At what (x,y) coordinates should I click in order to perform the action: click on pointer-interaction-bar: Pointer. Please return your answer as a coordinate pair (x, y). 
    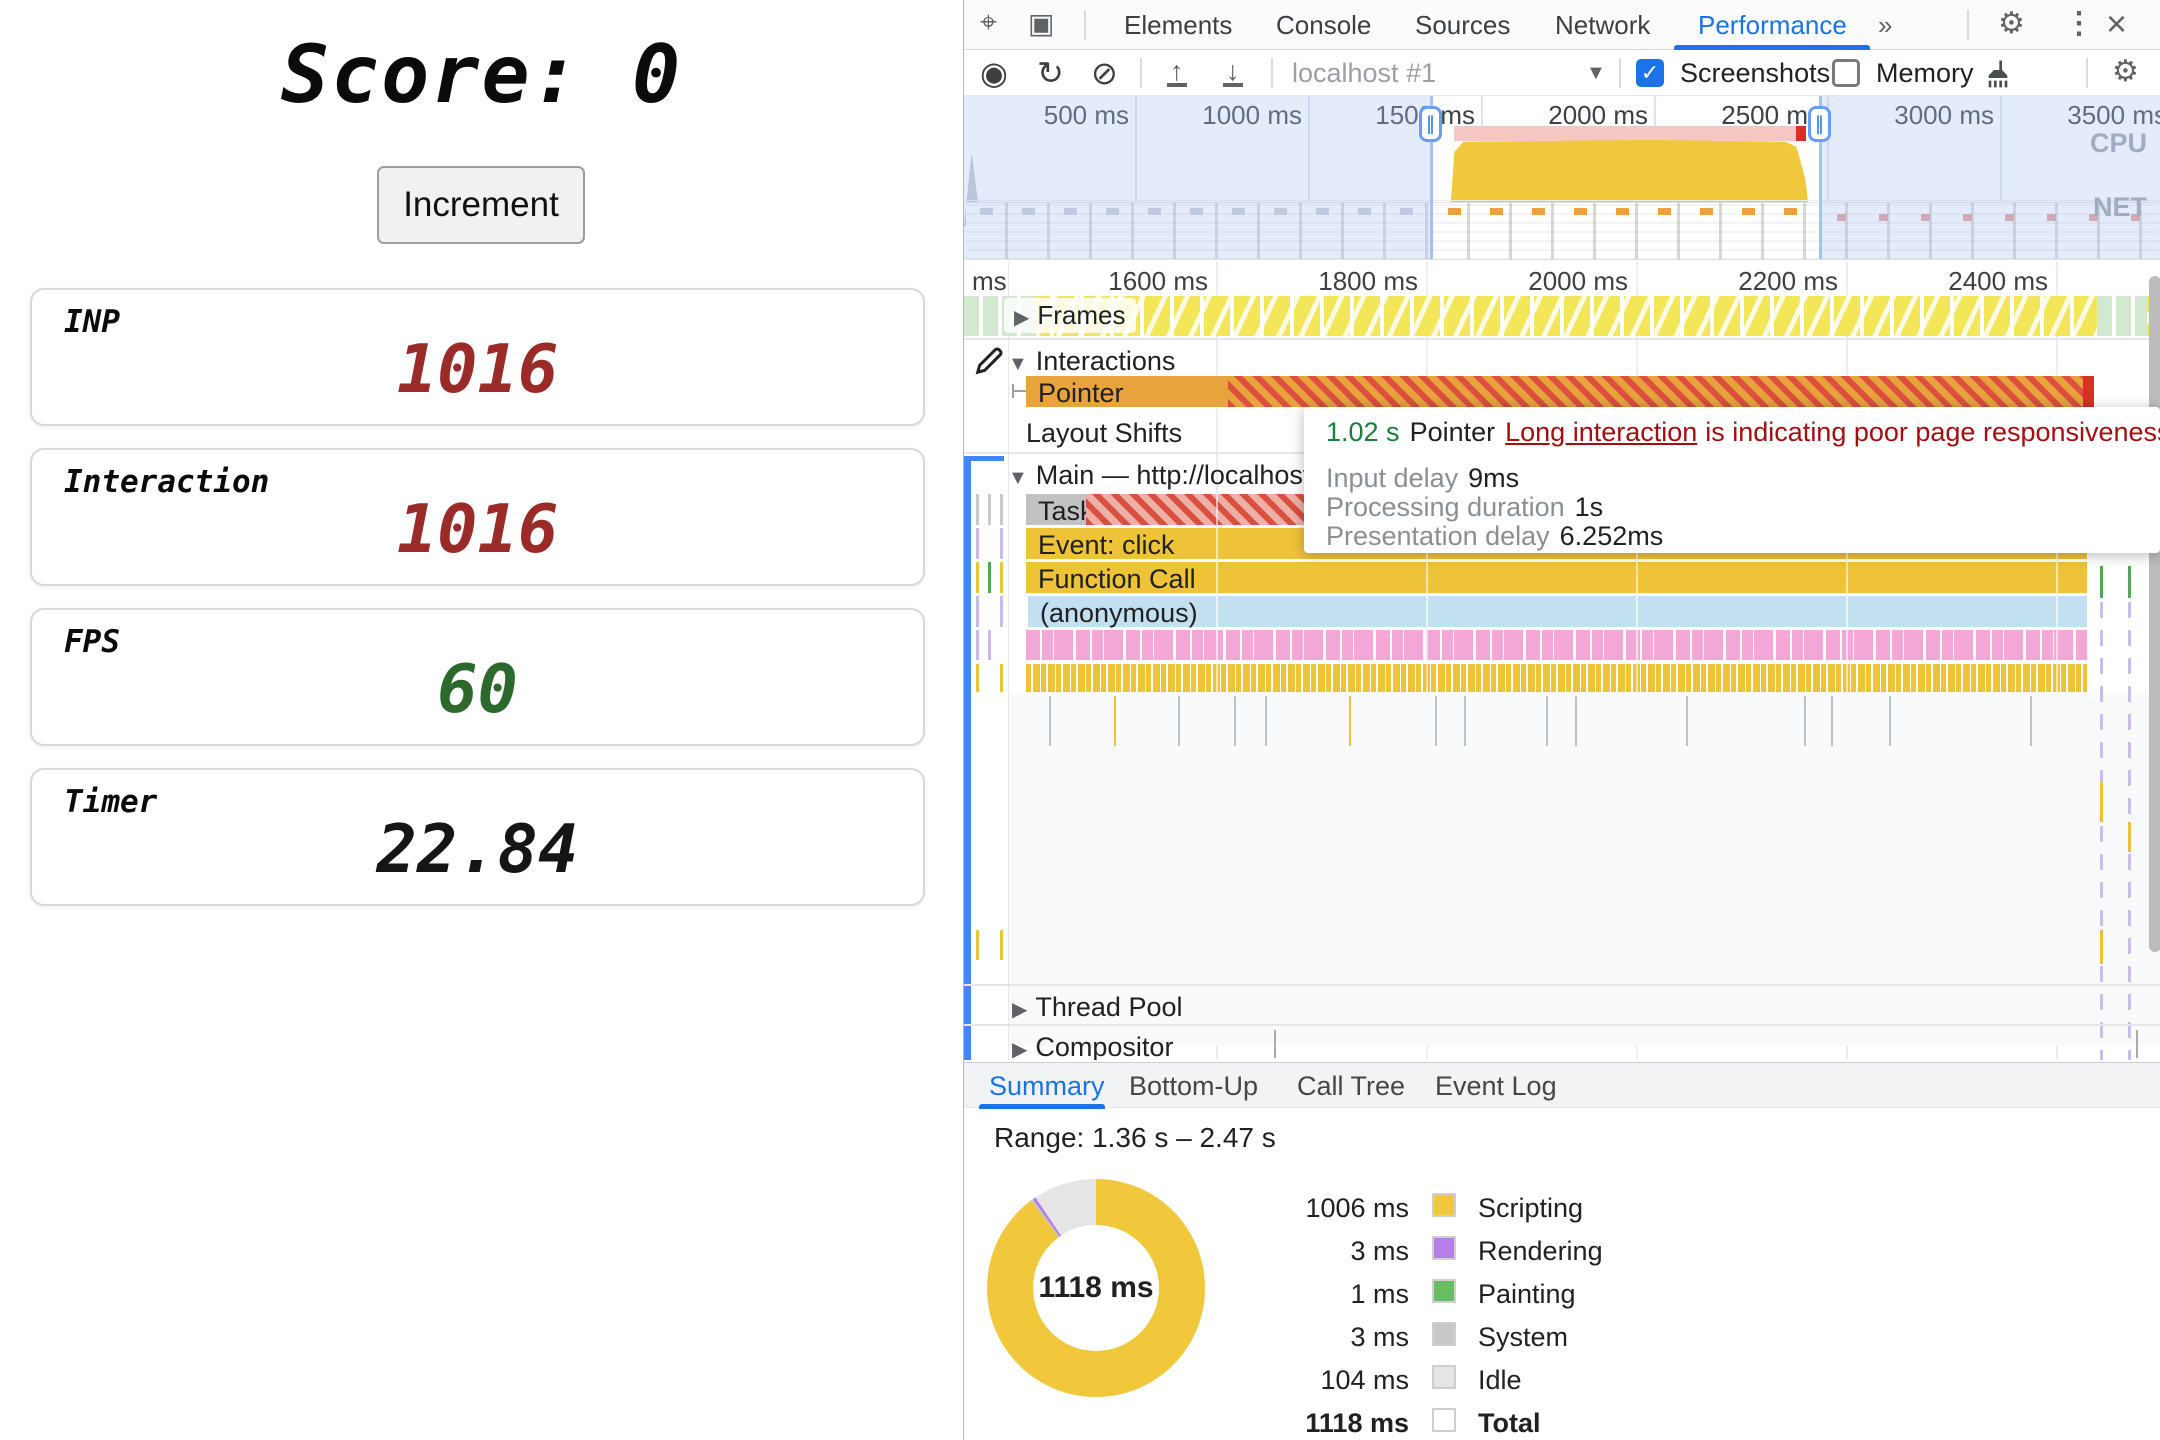
    Looking at the image, I should click on (1127, 392).